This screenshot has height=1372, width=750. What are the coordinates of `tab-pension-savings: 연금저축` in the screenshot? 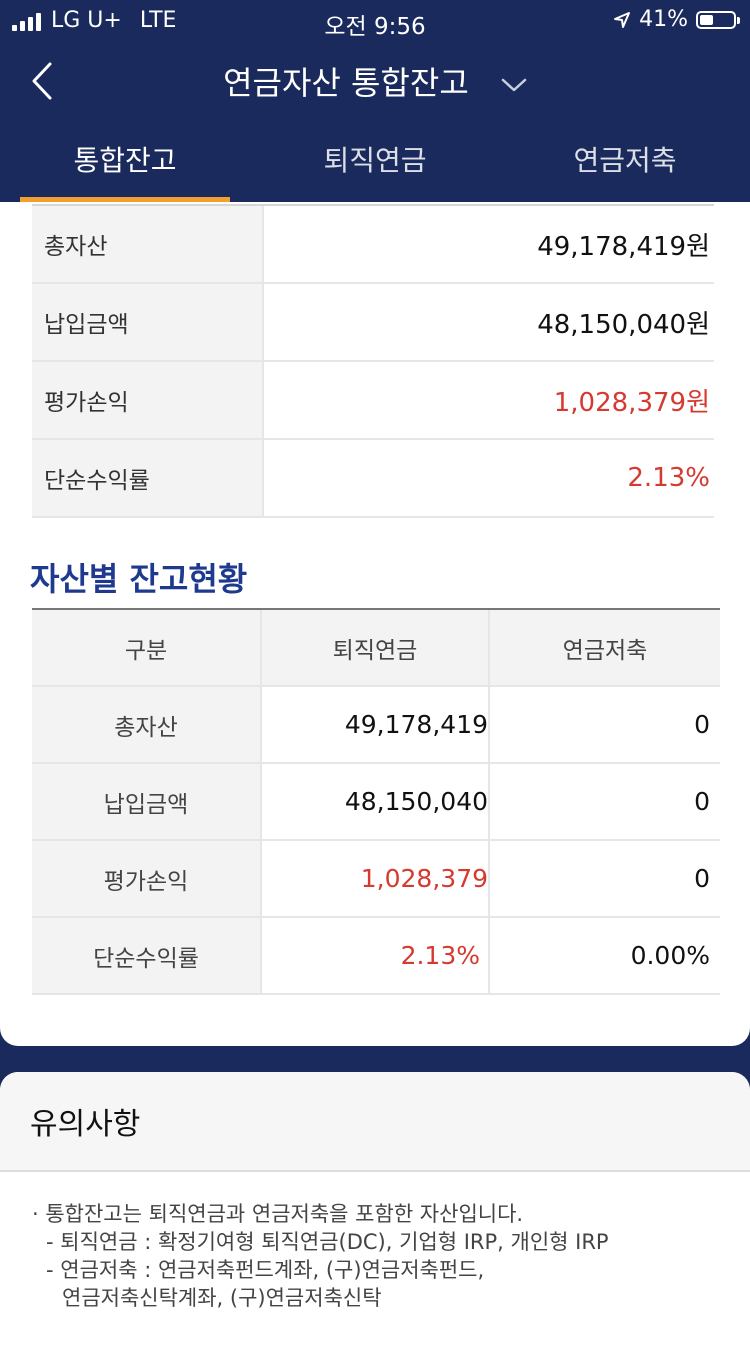 It's located at (625, 160).